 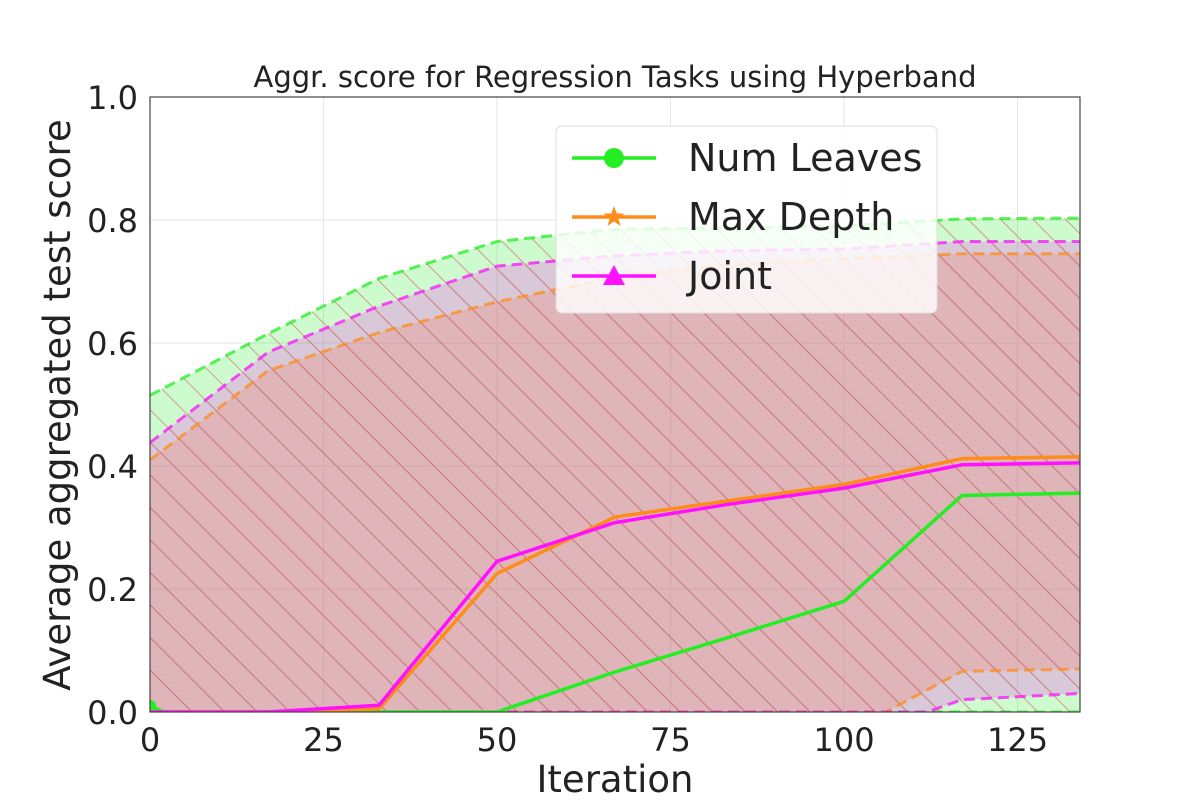 I want to click on x-tick-label: 50, so click(x=497, y=740).